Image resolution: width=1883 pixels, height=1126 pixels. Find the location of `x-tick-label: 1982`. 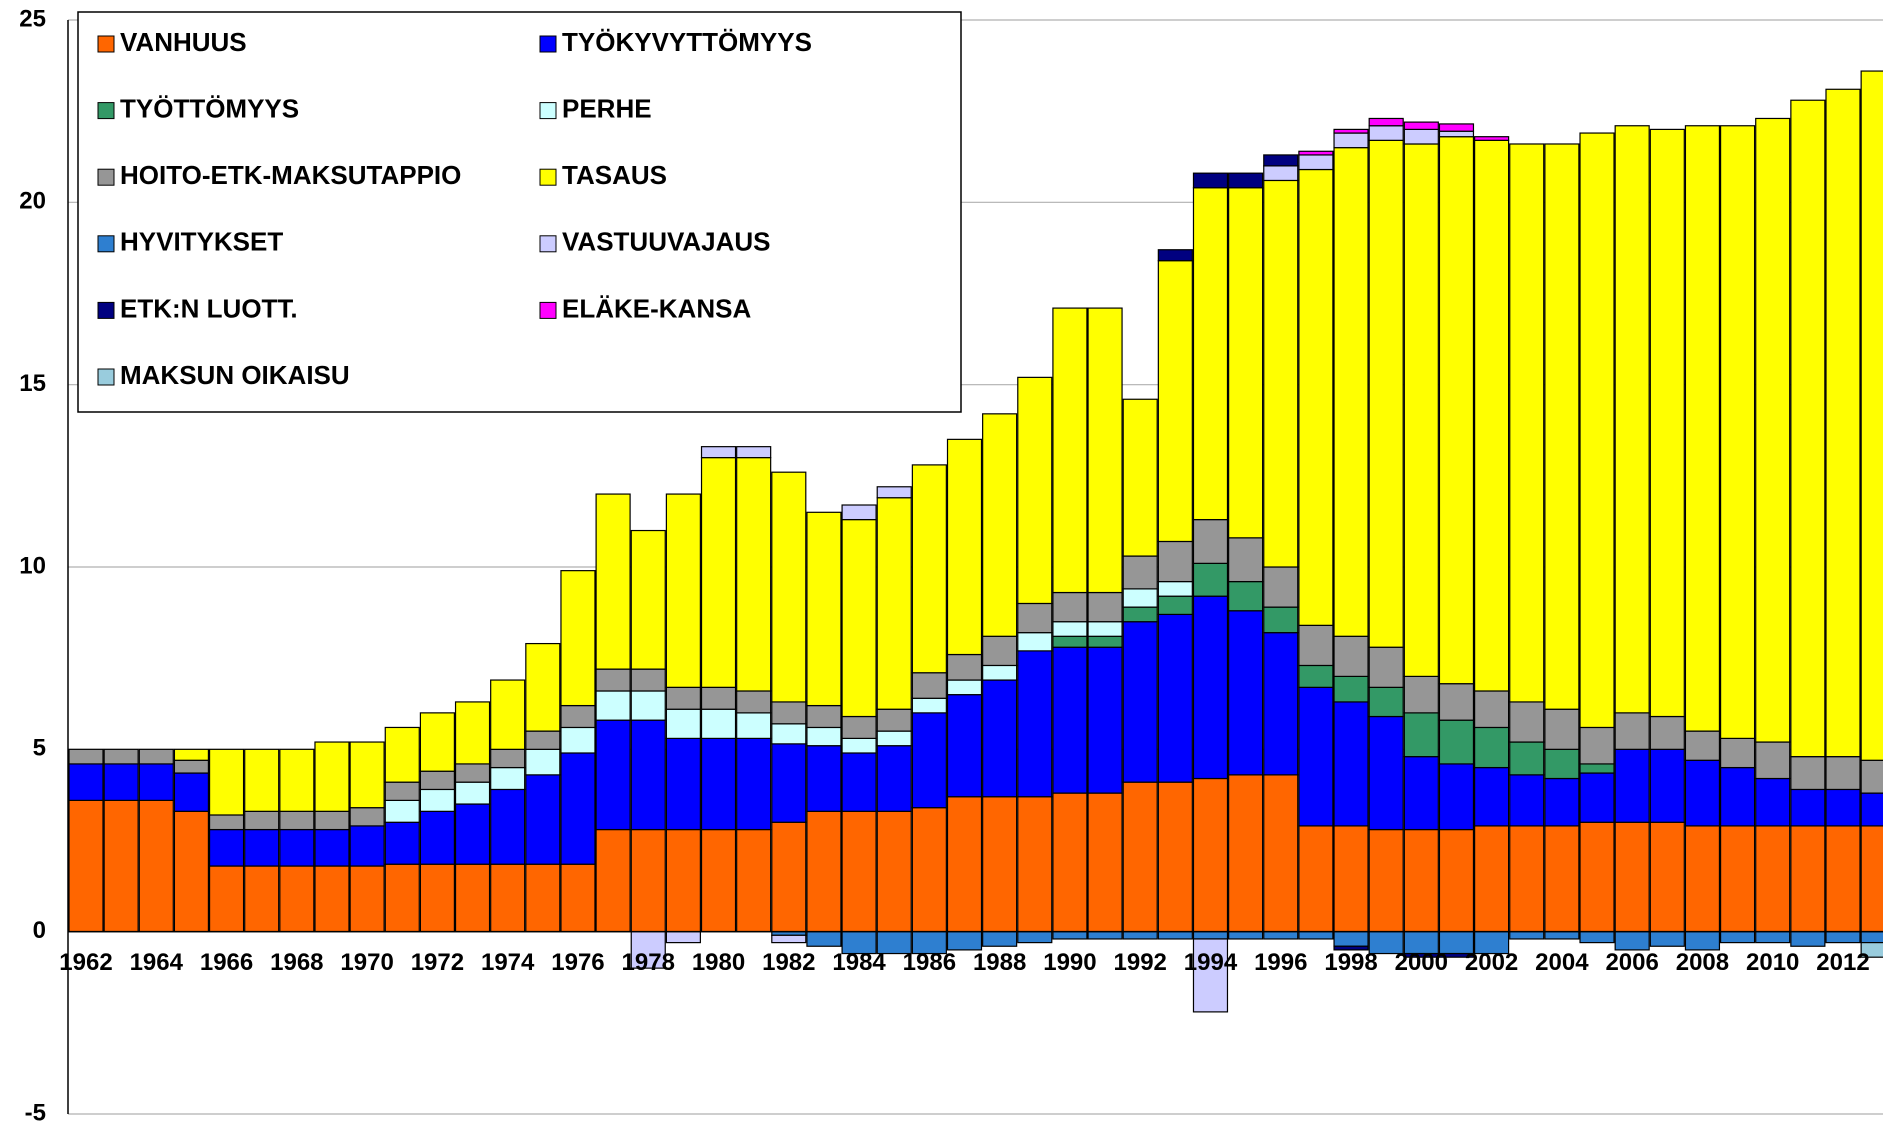

x-tick-label: 1982 is located at coordinates (788, 962).